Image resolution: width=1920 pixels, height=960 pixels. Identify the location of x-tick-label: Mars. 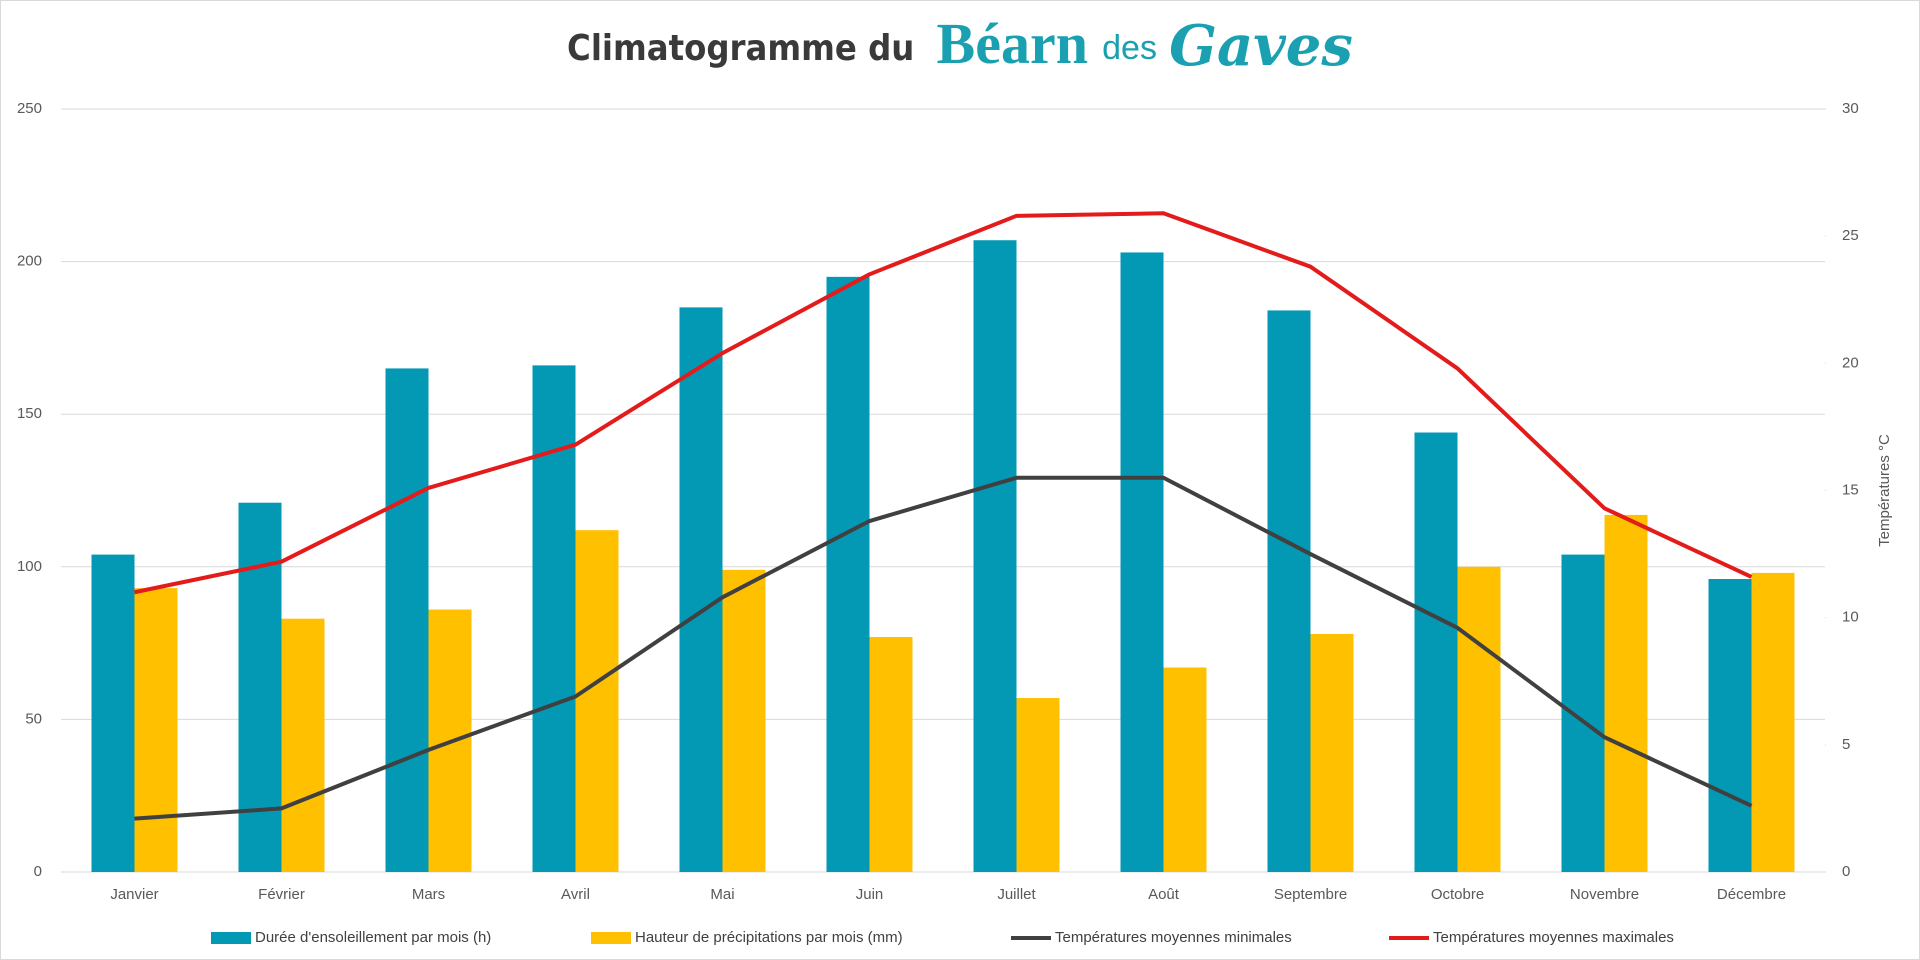
(428, 894).